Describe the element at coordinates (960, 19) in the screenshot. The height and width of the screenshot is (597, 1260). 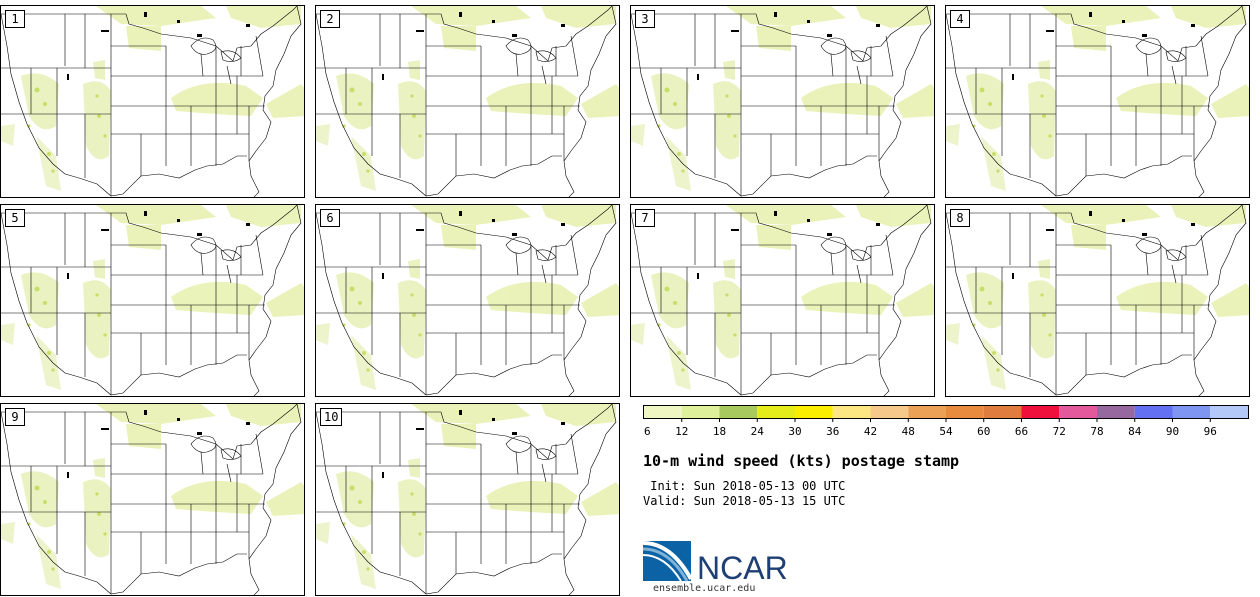
I see `panel-number: 4` at that location.